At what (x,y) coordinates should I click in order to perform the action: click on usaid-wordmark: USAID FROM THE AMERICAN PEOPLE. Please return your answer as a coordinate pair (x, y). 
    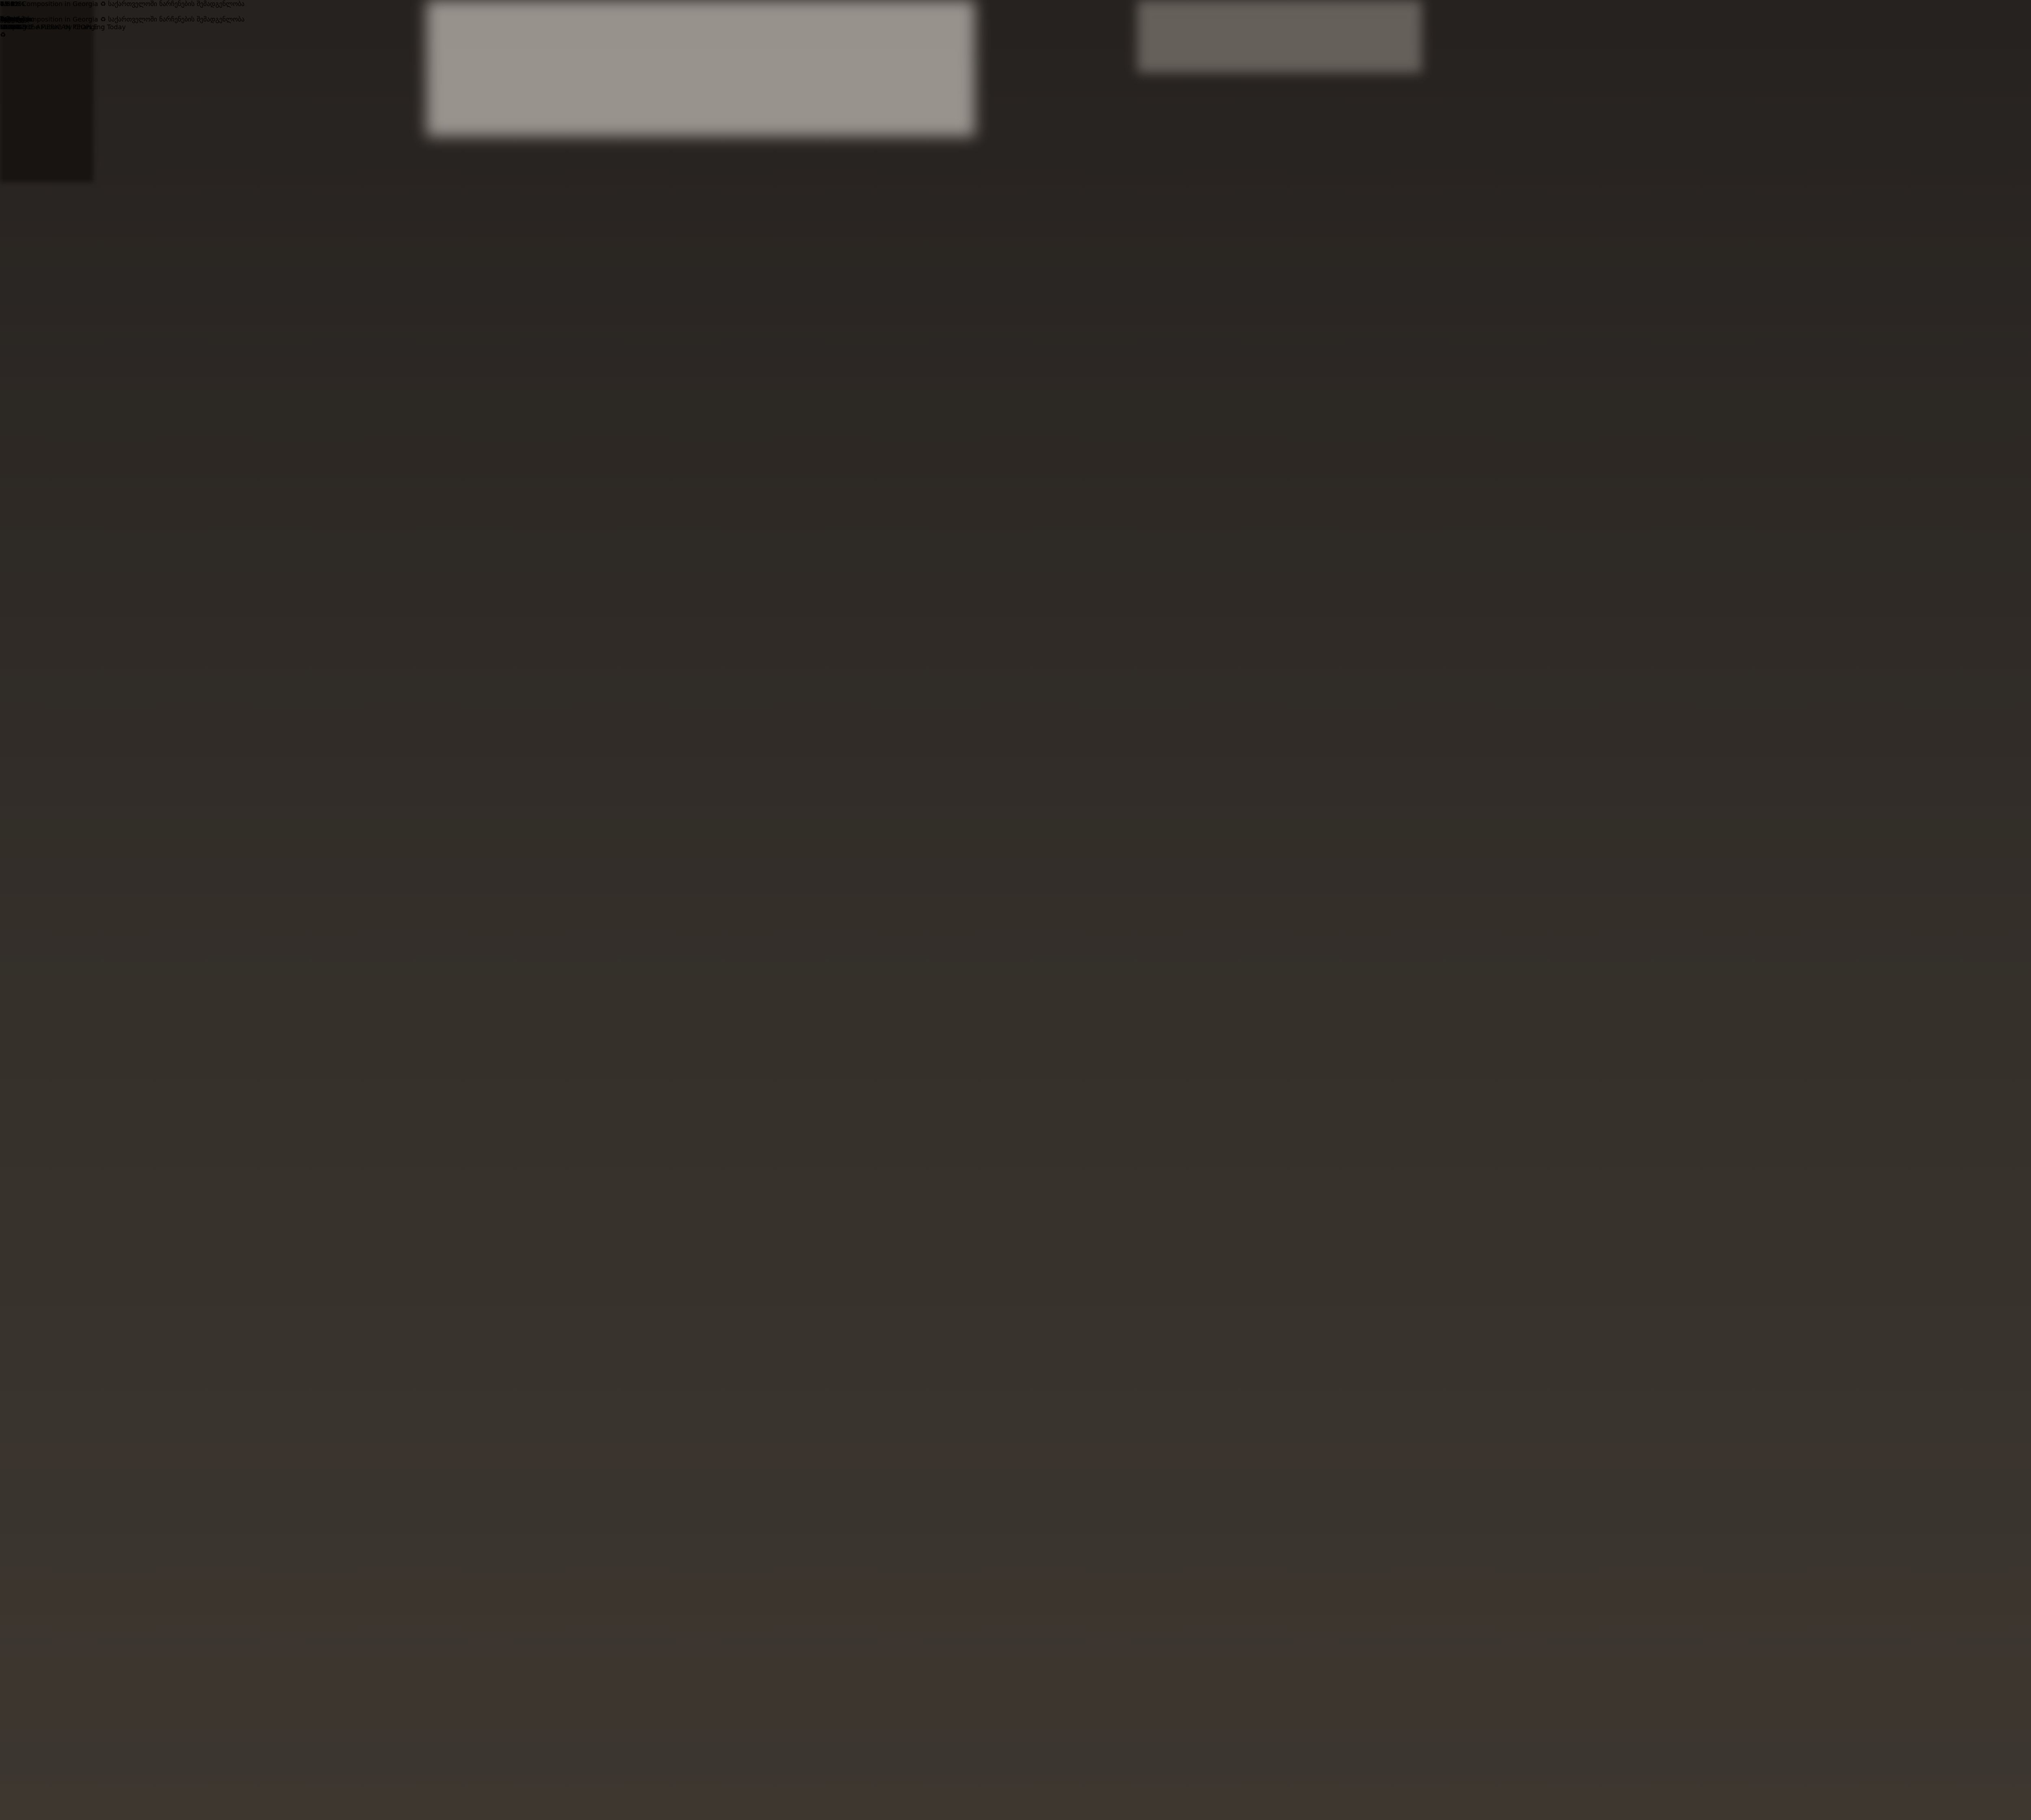
    Looking at the image, I should click on (48, 23).